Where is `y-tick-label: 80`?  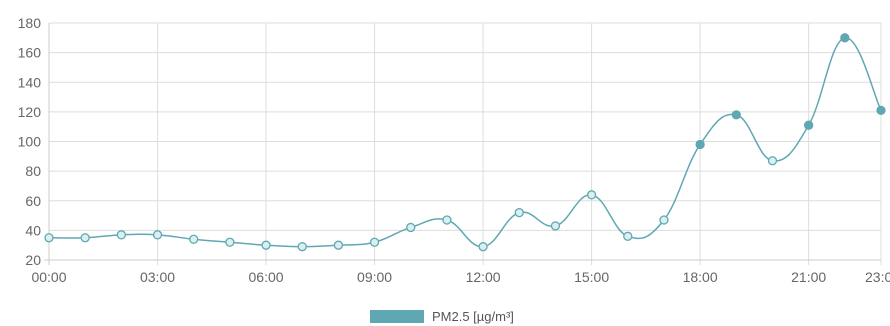
y-tick-label: 80 is located at coordinates (33, 171).